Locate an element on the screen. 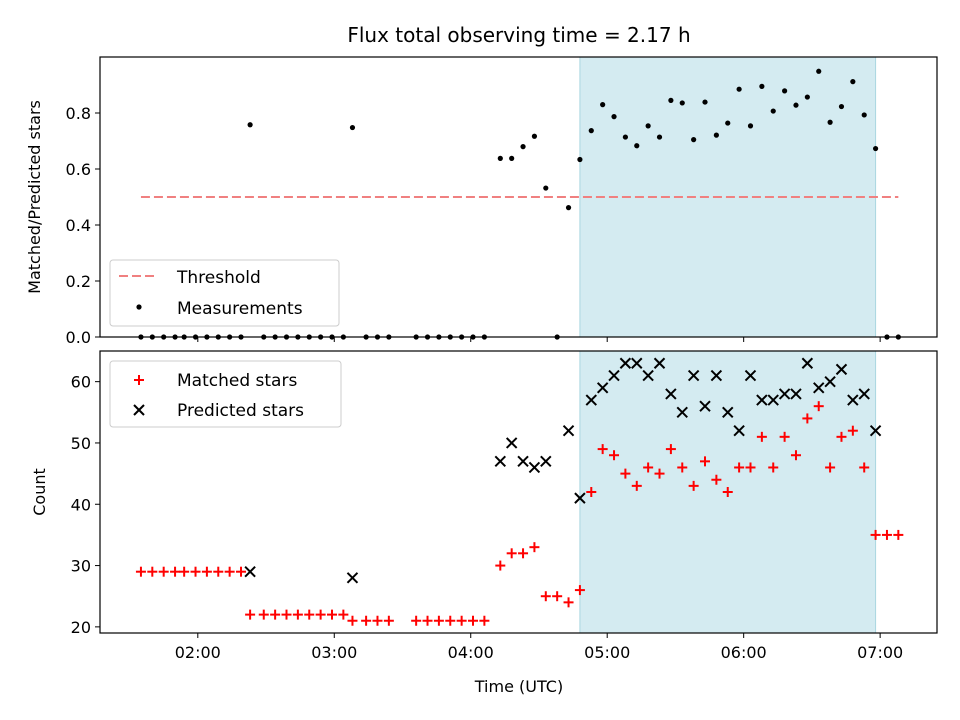  top-y-axis-label: Matched/Predicted stars is located at coordinates (34, 197).